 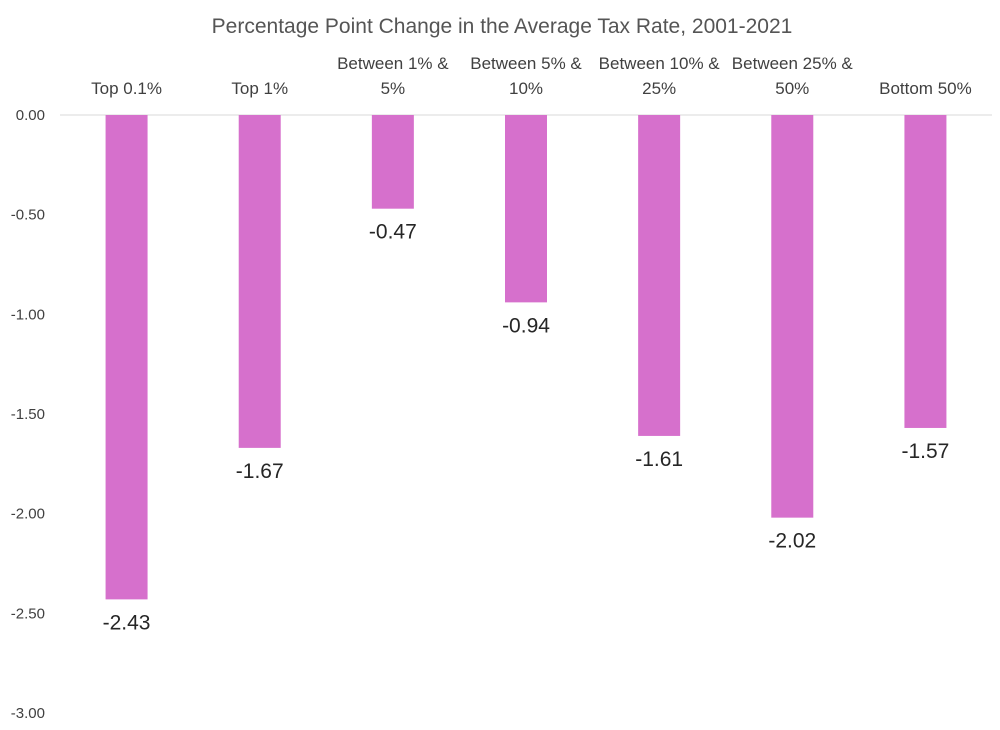 I want to click on y-tick-label: -2.00, so click(x=28, y=514).